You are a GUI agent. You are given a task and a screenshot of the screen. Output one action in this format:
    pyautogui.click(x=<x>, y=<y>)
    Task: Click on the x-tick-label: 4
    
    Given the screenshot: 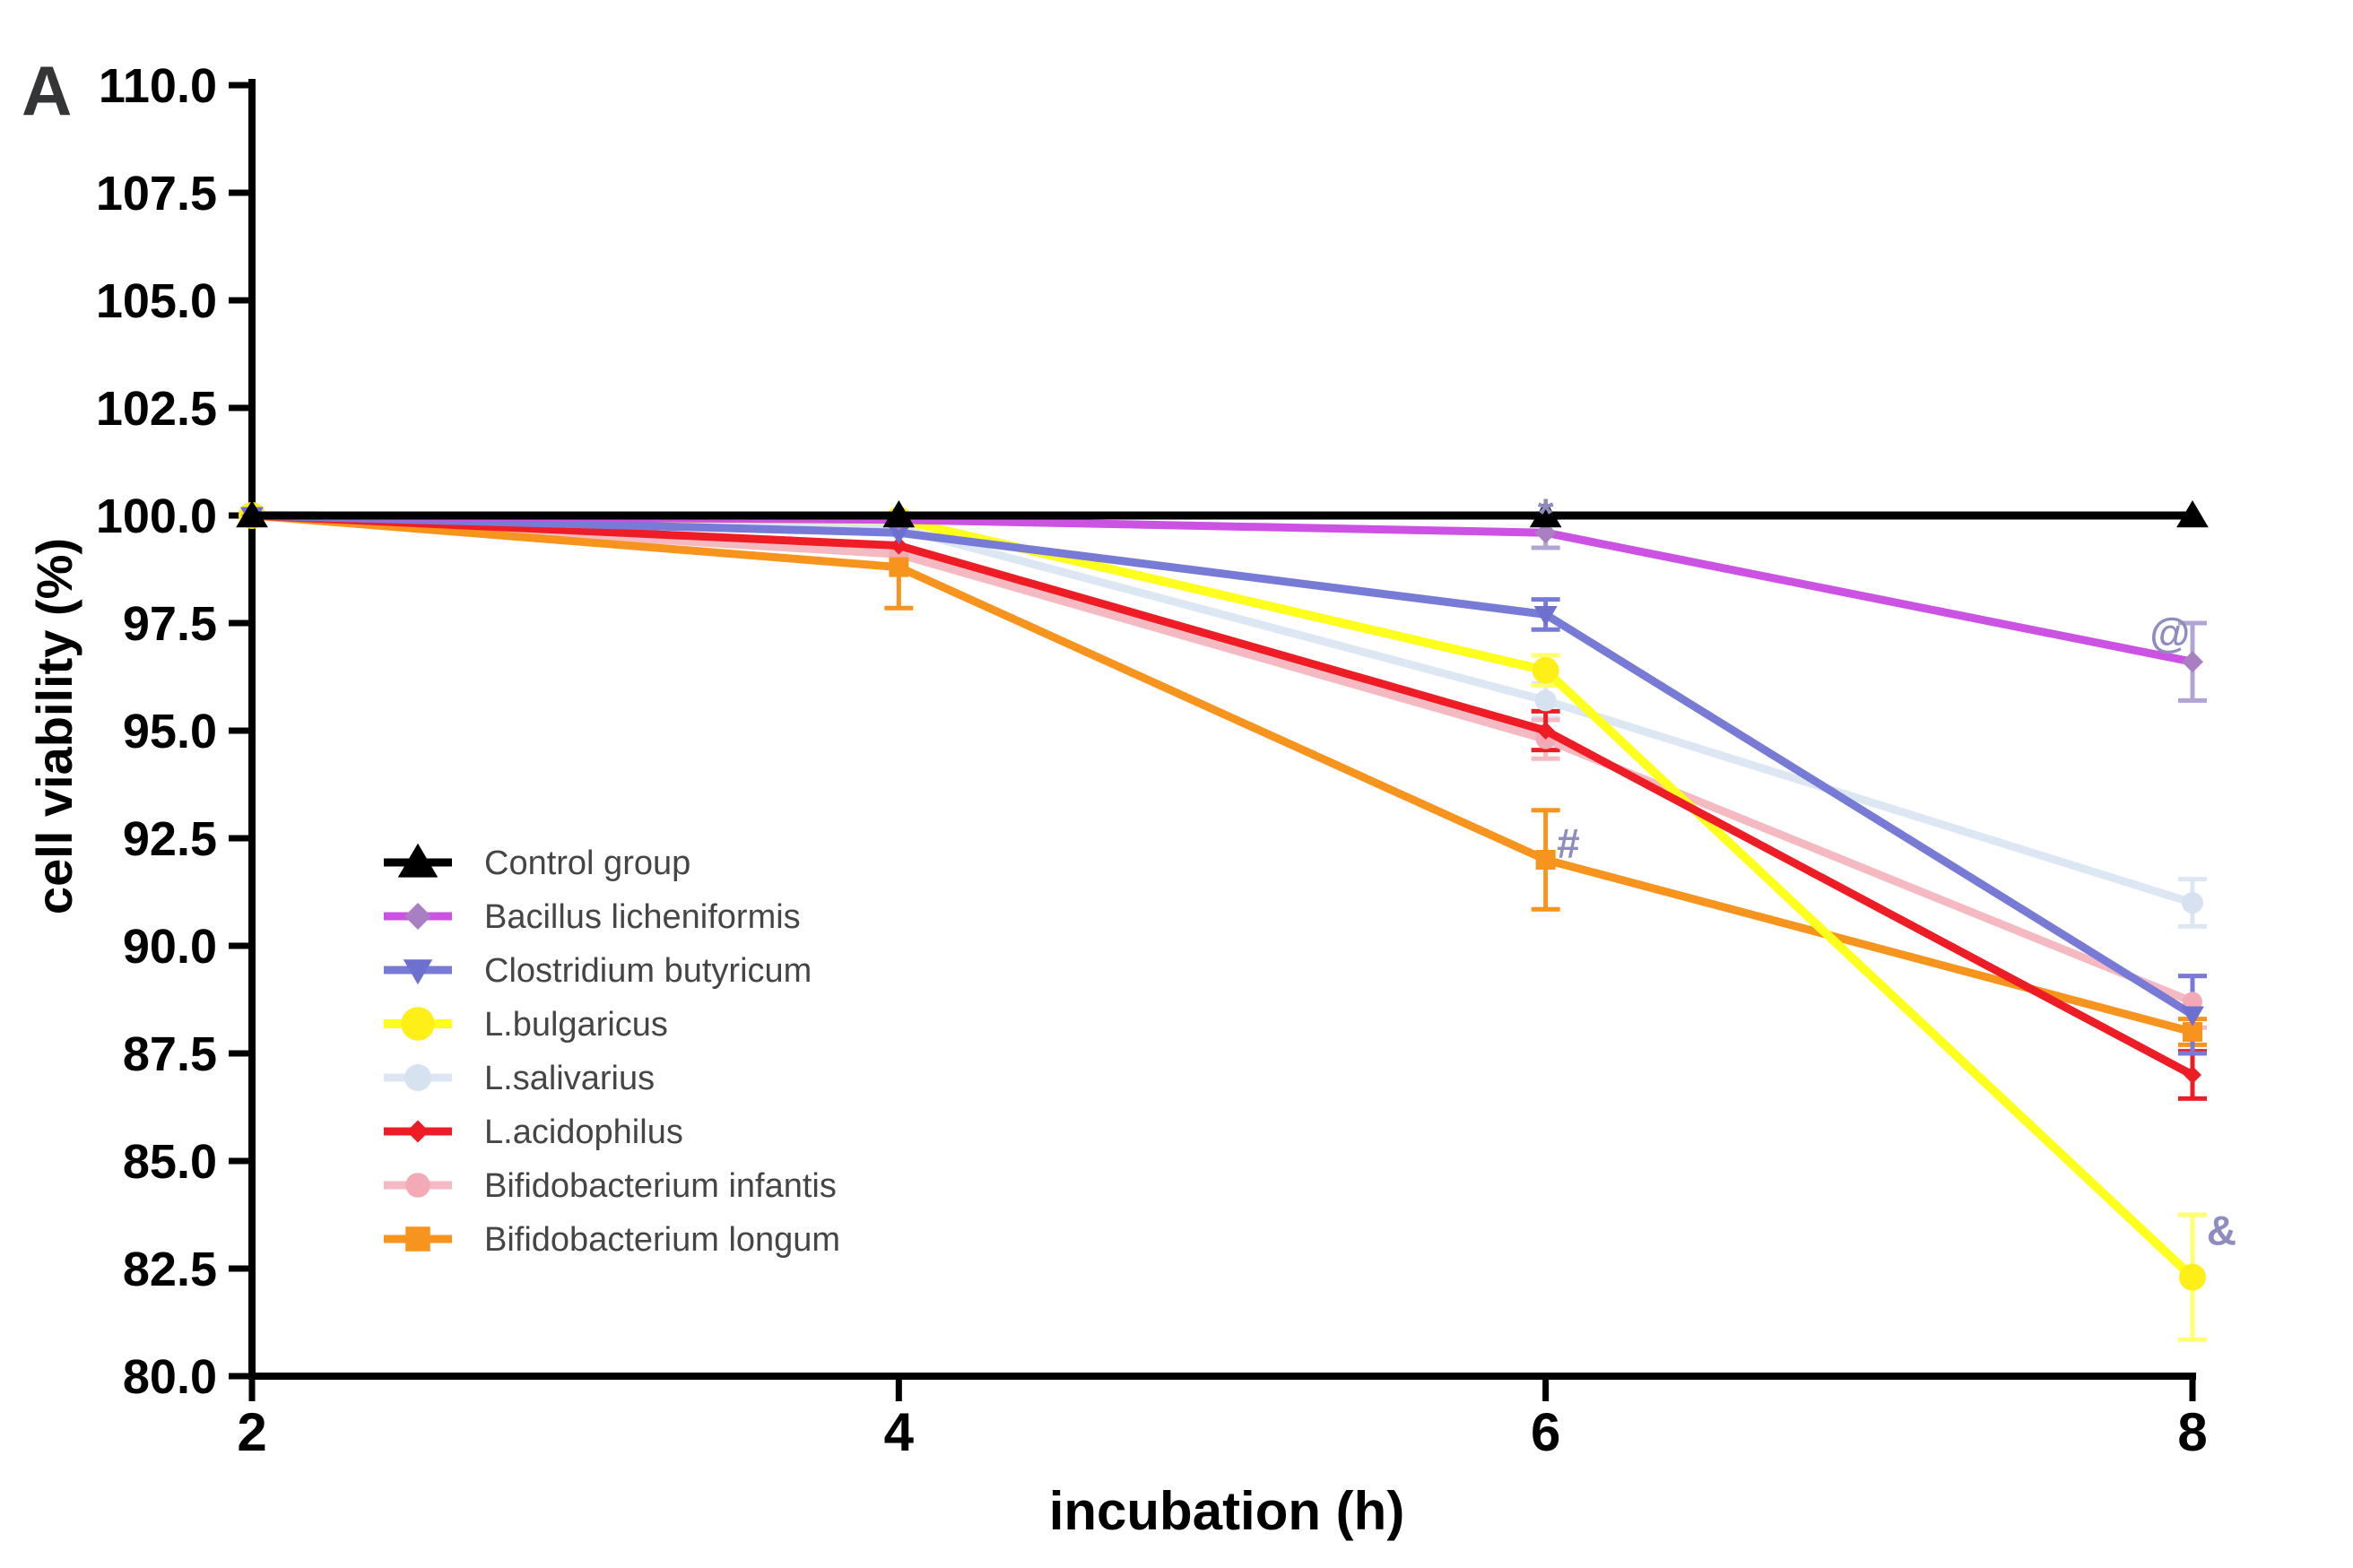 What is the action you would take?
    pyautogui.click(x=899, y=1432)
    